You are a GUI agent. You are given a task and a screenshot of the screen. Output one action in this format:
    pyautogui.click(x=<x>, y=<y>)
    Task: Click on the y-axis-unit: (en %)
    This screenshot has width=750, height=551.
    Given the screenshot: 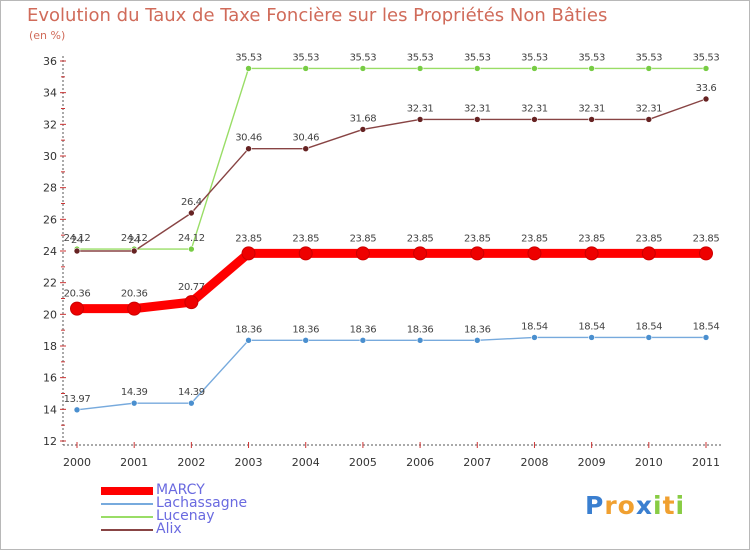 What is the action you would take?
    pyautogui.click(x=47, y=35)
    